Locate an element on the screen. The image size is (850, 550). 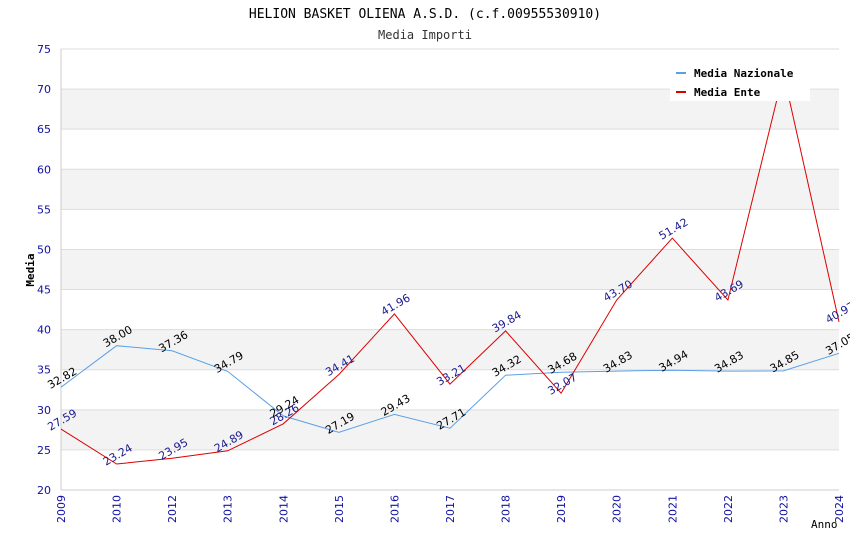
y-tick-label: 25 is located at coordinates (44, 450).